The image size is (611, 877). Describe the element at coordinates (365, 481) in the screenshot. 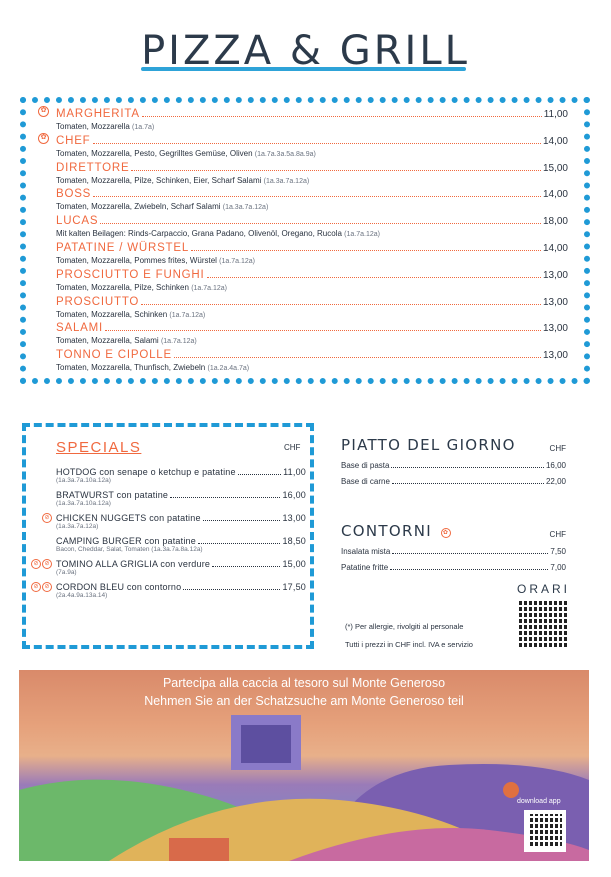

I see `piatto-item-name: Base di carne` at that location.